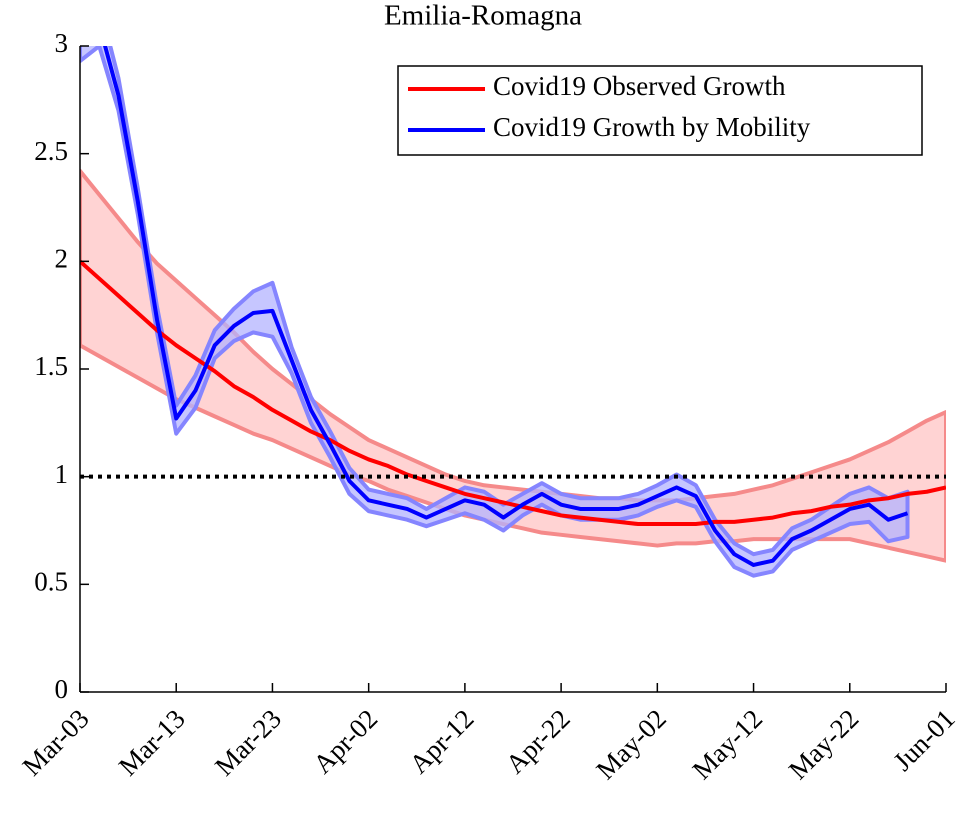 The height and width of the screenshot is (814, 968). Describe the element at coordinates (248, 742) in the screenshot. I see `x-tick-label: Mar-23` at that location.